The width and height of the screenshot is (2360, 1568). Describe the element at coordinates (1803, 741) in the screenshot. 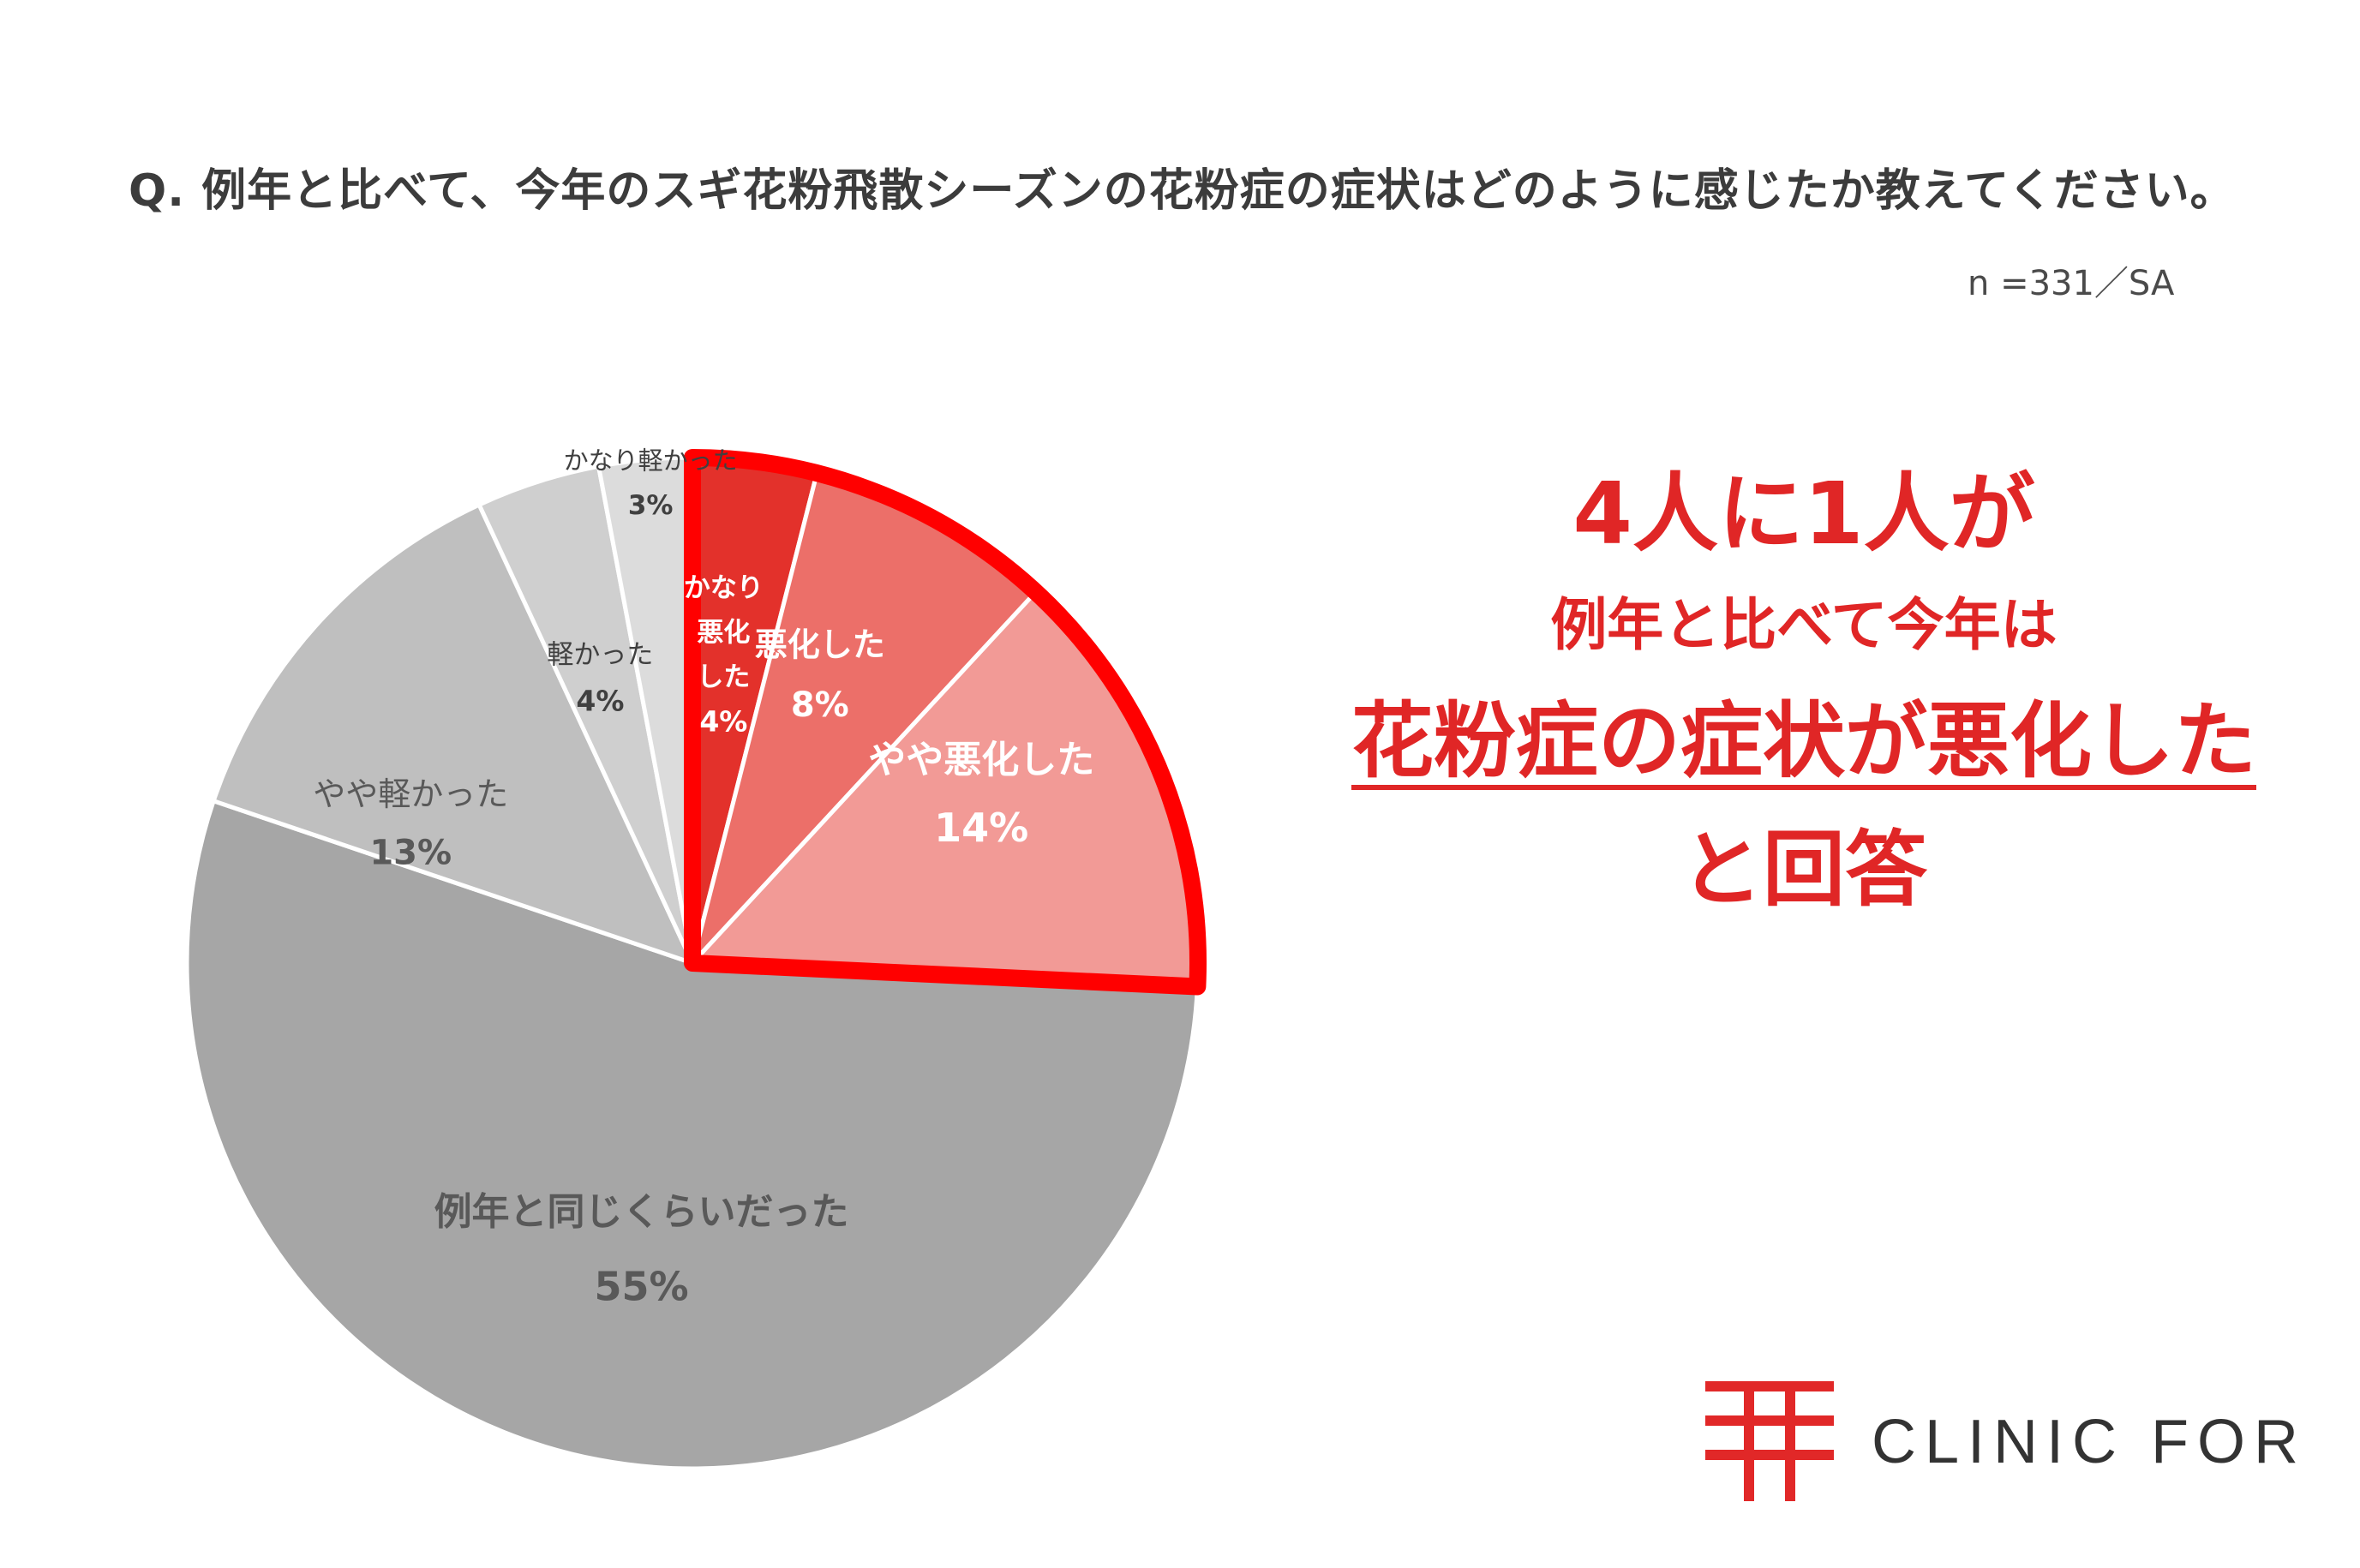

I see `headline-line-3: 花粉症の症状が悪化した` at that location.